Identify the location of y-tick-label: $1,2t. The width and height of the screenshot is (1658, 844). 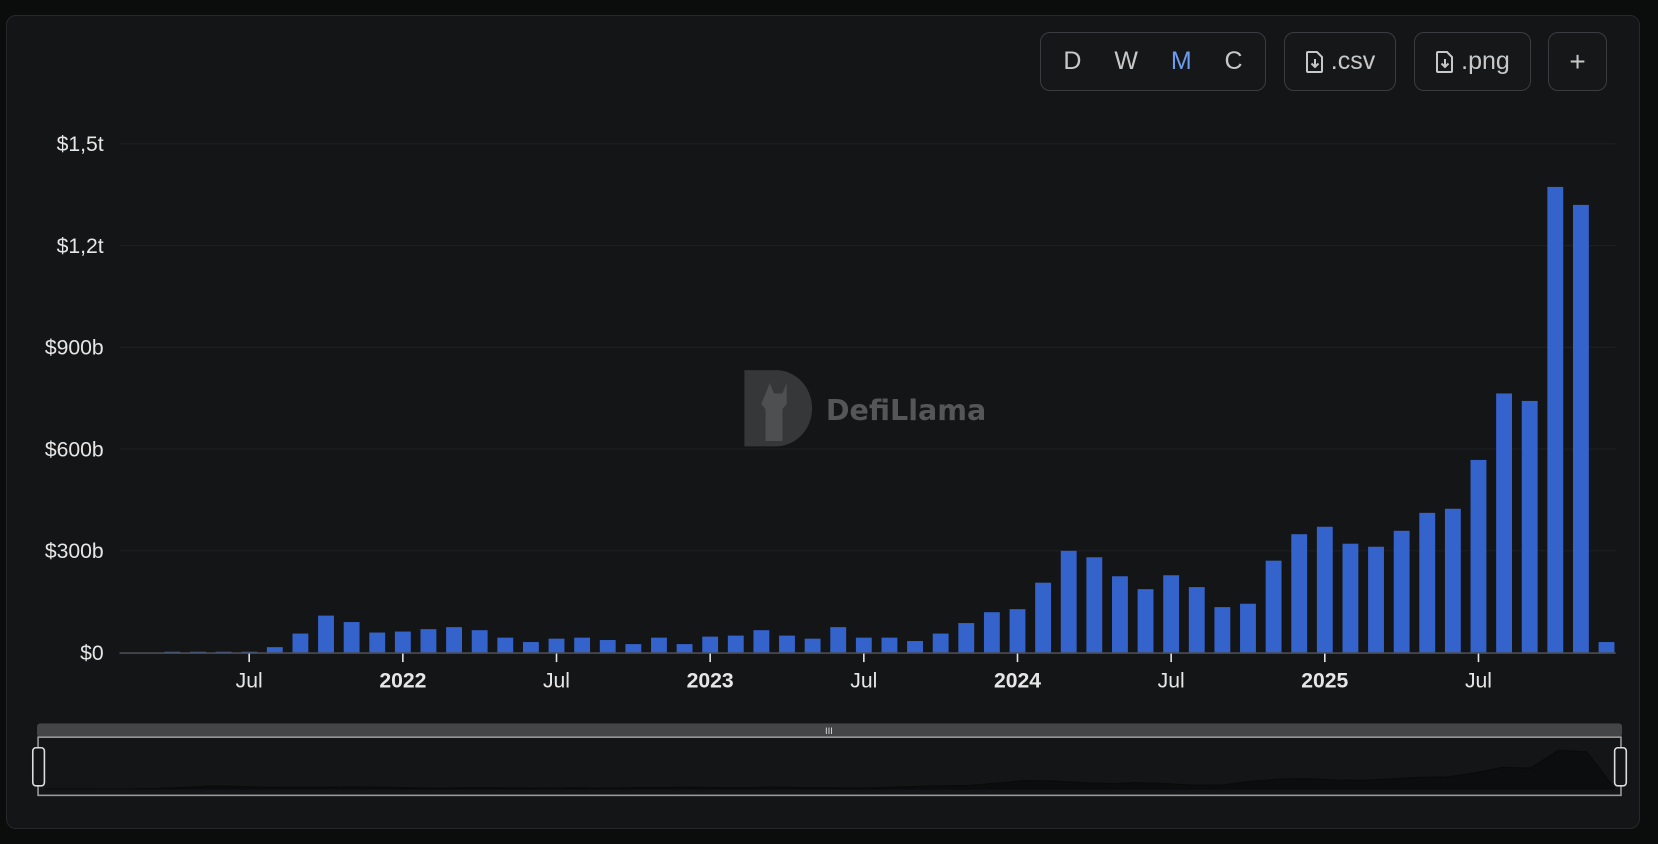
(80, 246).